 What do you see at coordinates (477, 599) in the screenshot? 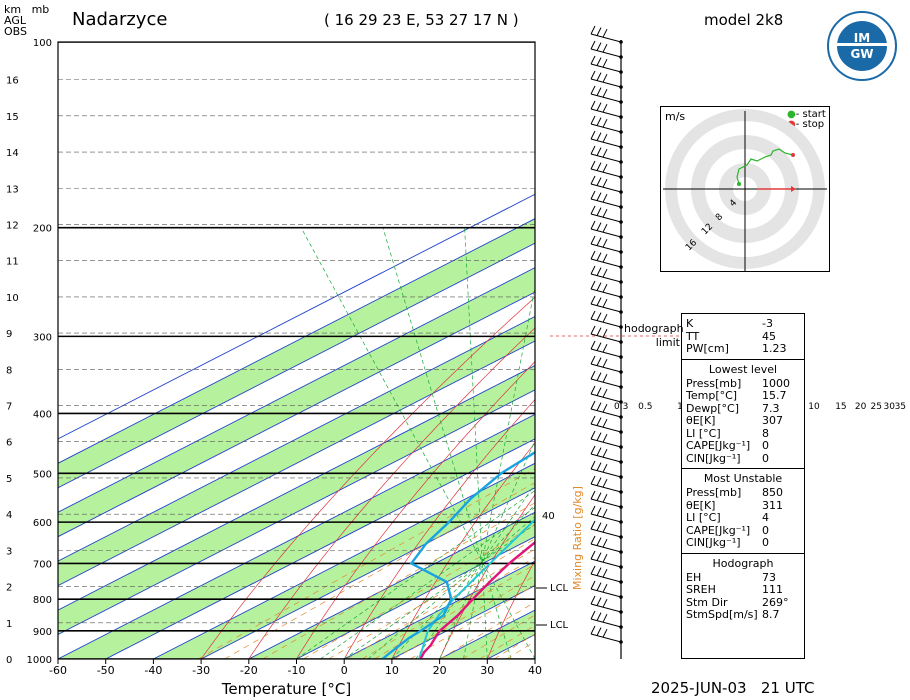
I see `temperature-curve` at bounding box center [477, 599].